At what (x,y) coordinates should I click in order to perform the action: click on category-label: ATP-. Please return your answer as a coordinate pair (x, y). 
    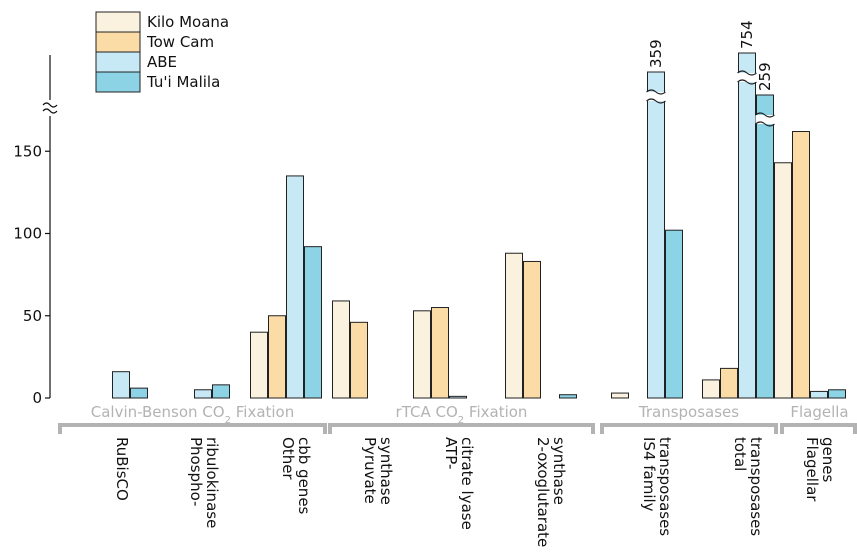
    Looking at the image, I should click on (451, 453).